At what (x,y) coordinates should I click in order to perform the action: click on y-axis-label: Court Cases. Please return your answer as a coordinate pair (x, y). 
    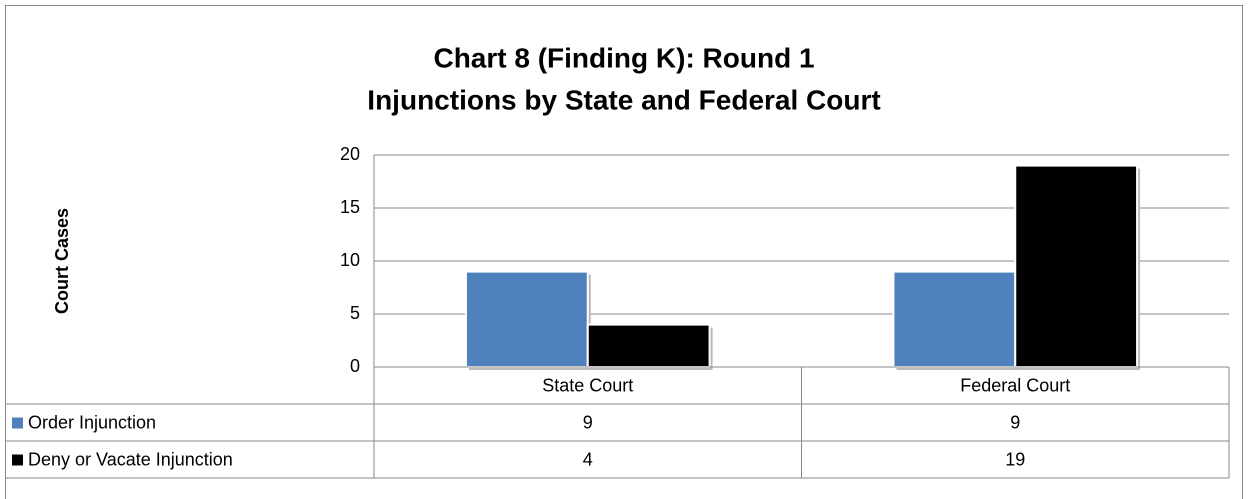
    Looking at the image, I should click on (62, 261).